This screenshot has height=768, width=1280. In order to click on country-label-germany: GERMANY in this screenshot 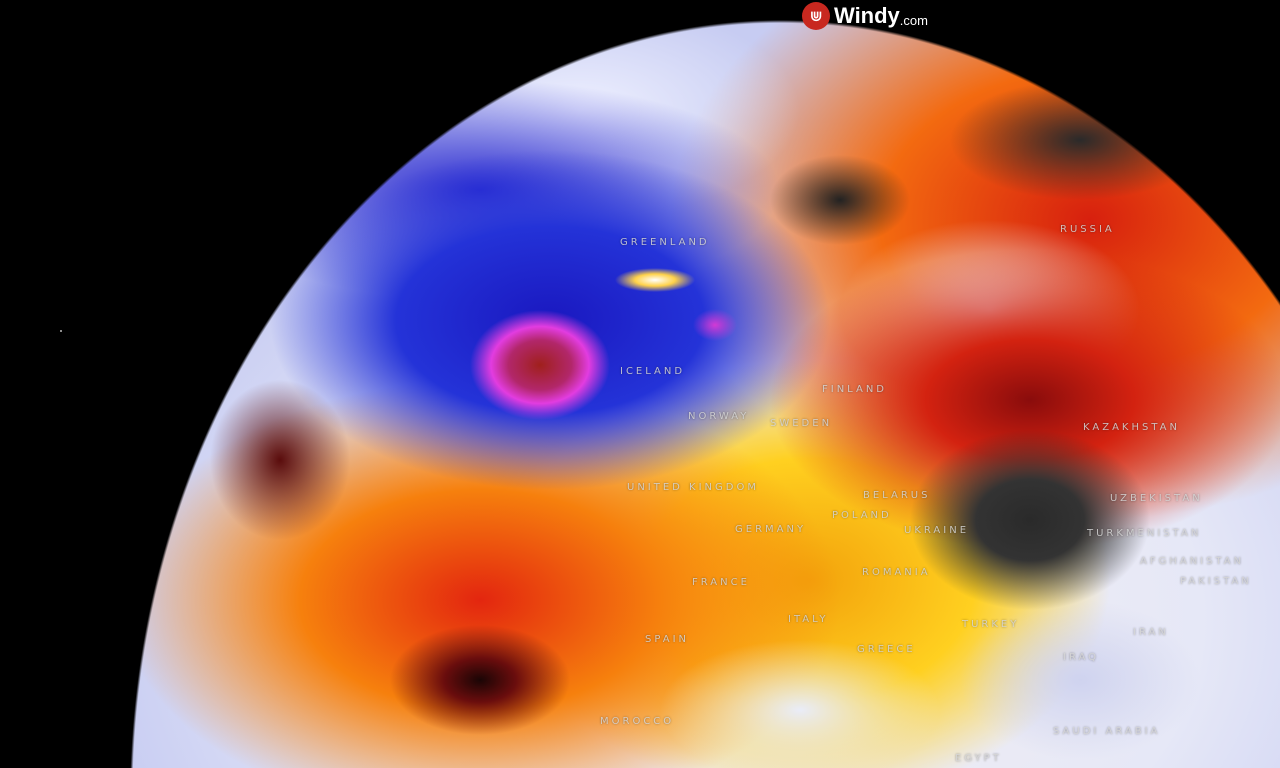, I will do `click(771, 529)`.